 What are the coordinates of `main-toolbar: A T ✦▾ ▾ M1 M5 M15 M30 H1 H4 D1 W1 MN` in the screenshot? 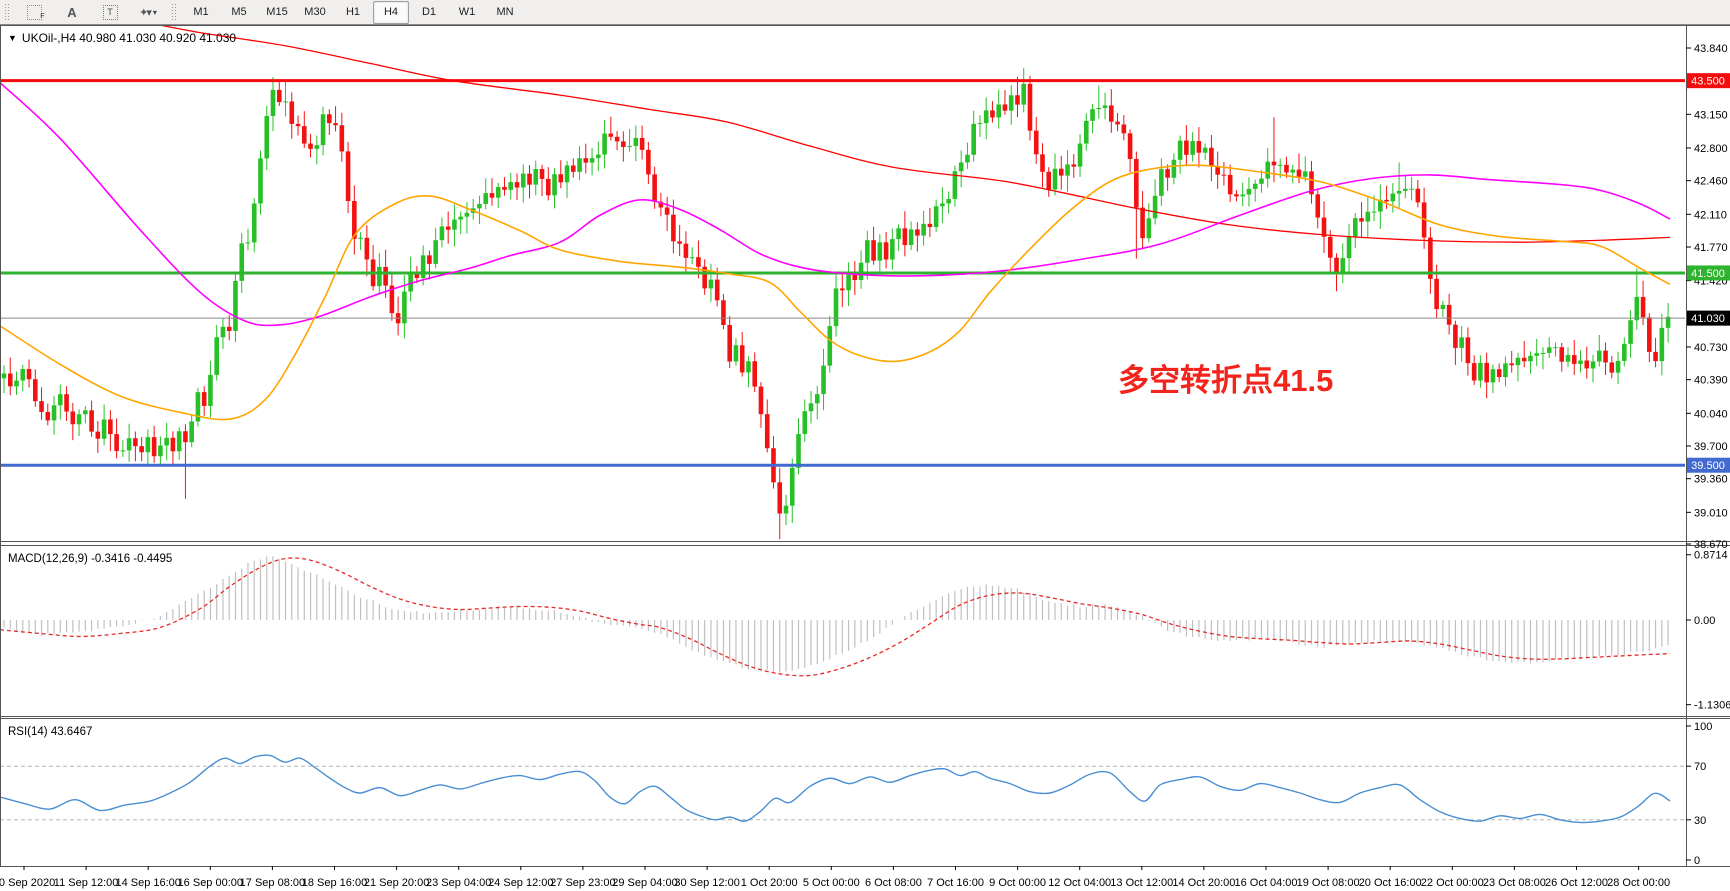 It's located at (865, 12).